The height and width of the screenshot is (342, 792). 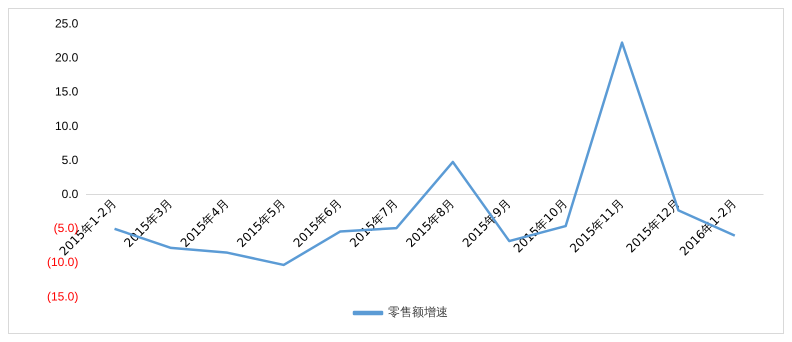 What do you see at coordinates (66, 125) in the screenshot?
I see `y-tick-label: 10.0` at bounding box center [66, 125].